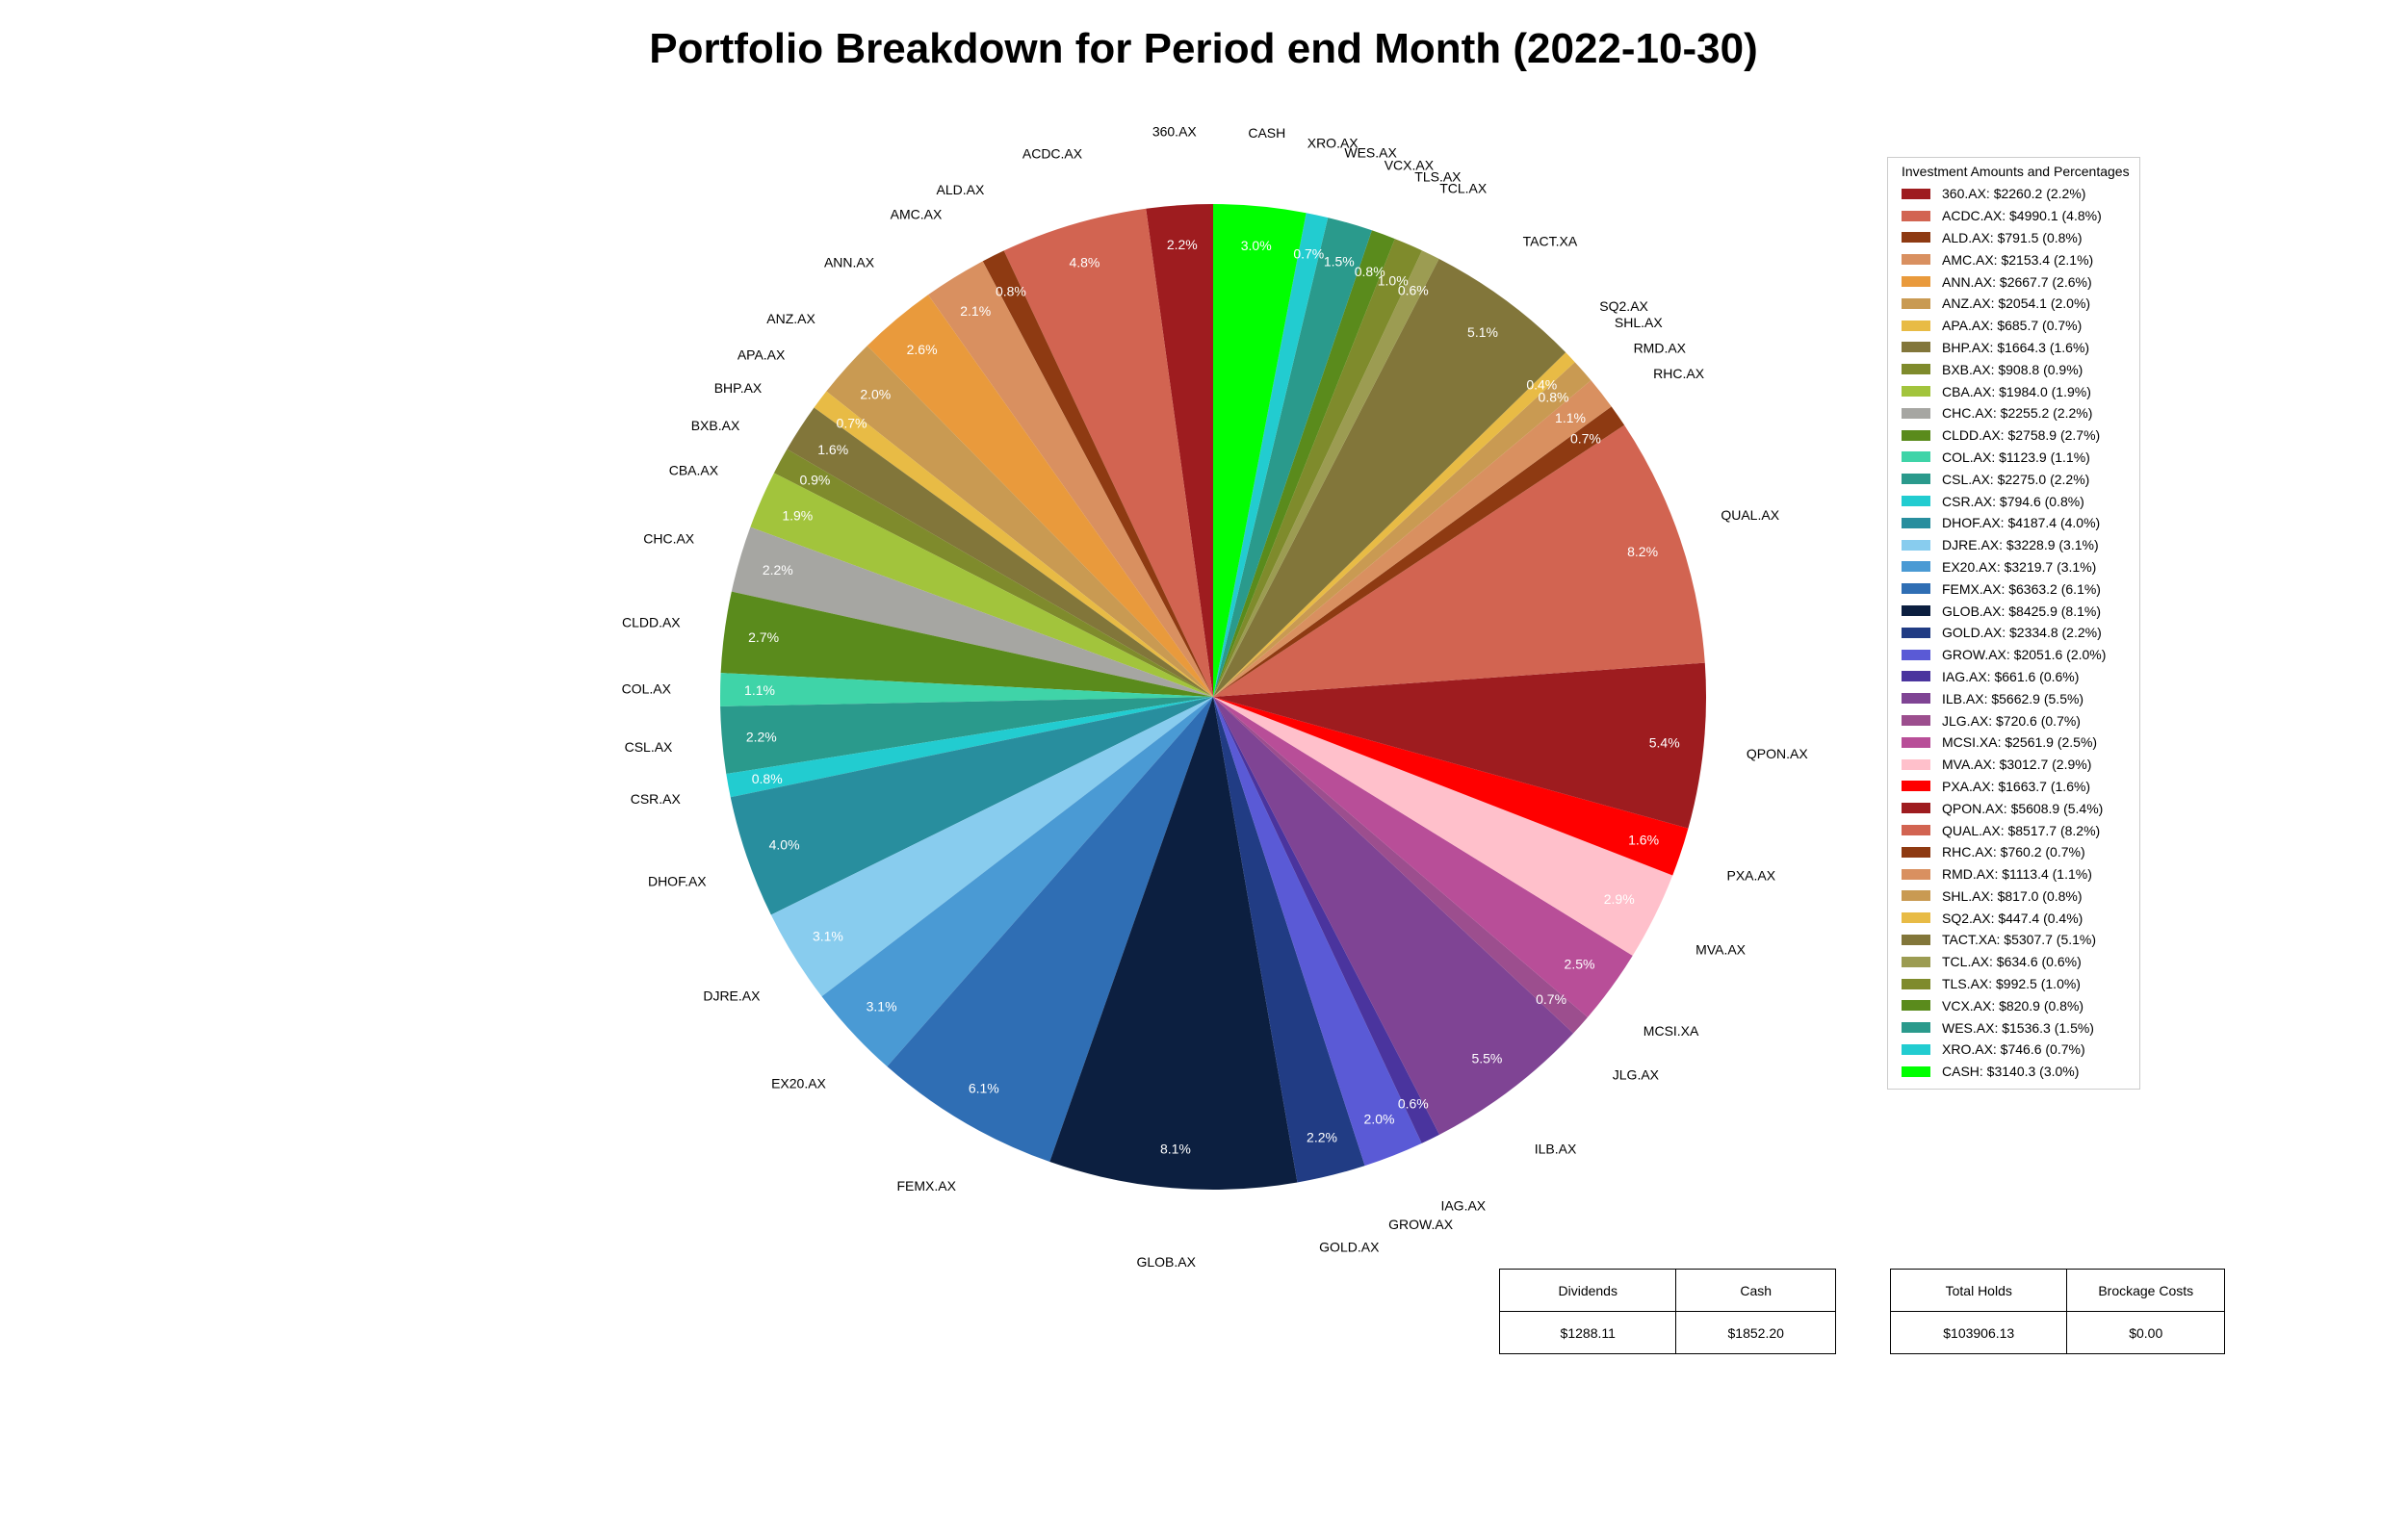  I want to click on legend-item: RMD.AX: $1113.4 (1.1%), so click(2016, 874).